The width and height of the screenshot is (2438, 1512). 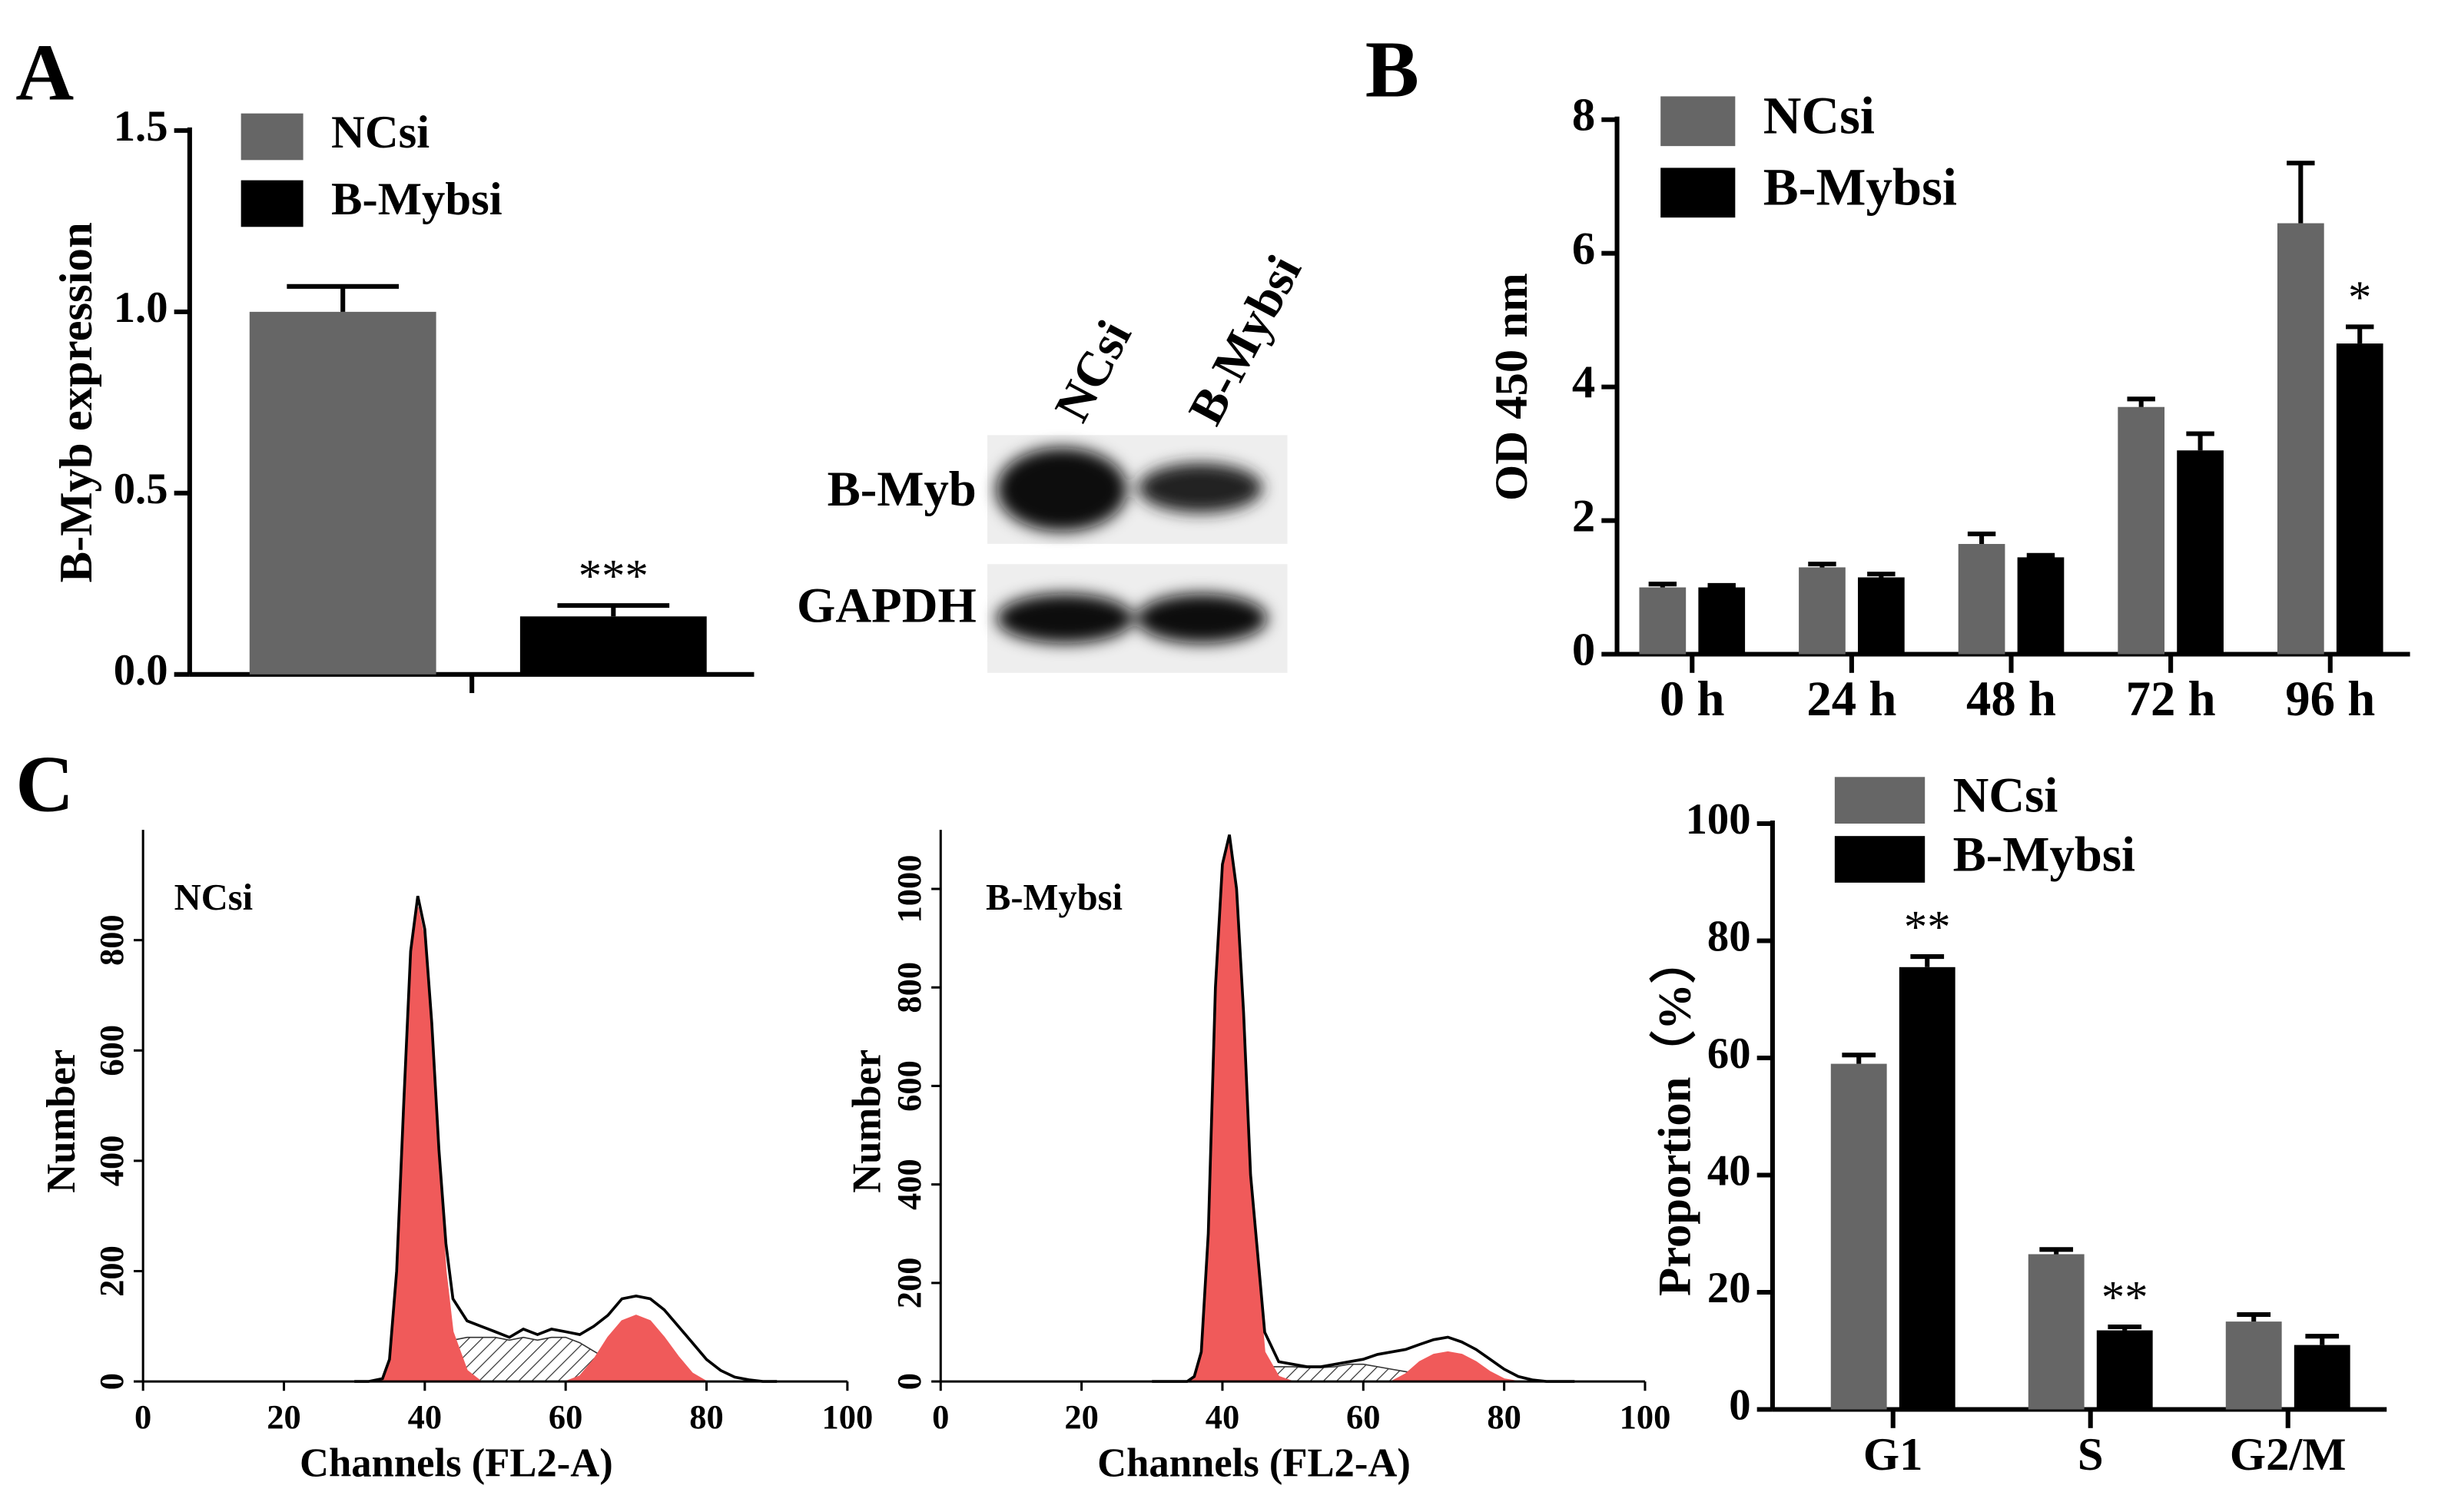 What do you see at coordinates (1093, 371) in the screenshot?
I see `lane-label: NCsi` at bounding box center [1093, 371].